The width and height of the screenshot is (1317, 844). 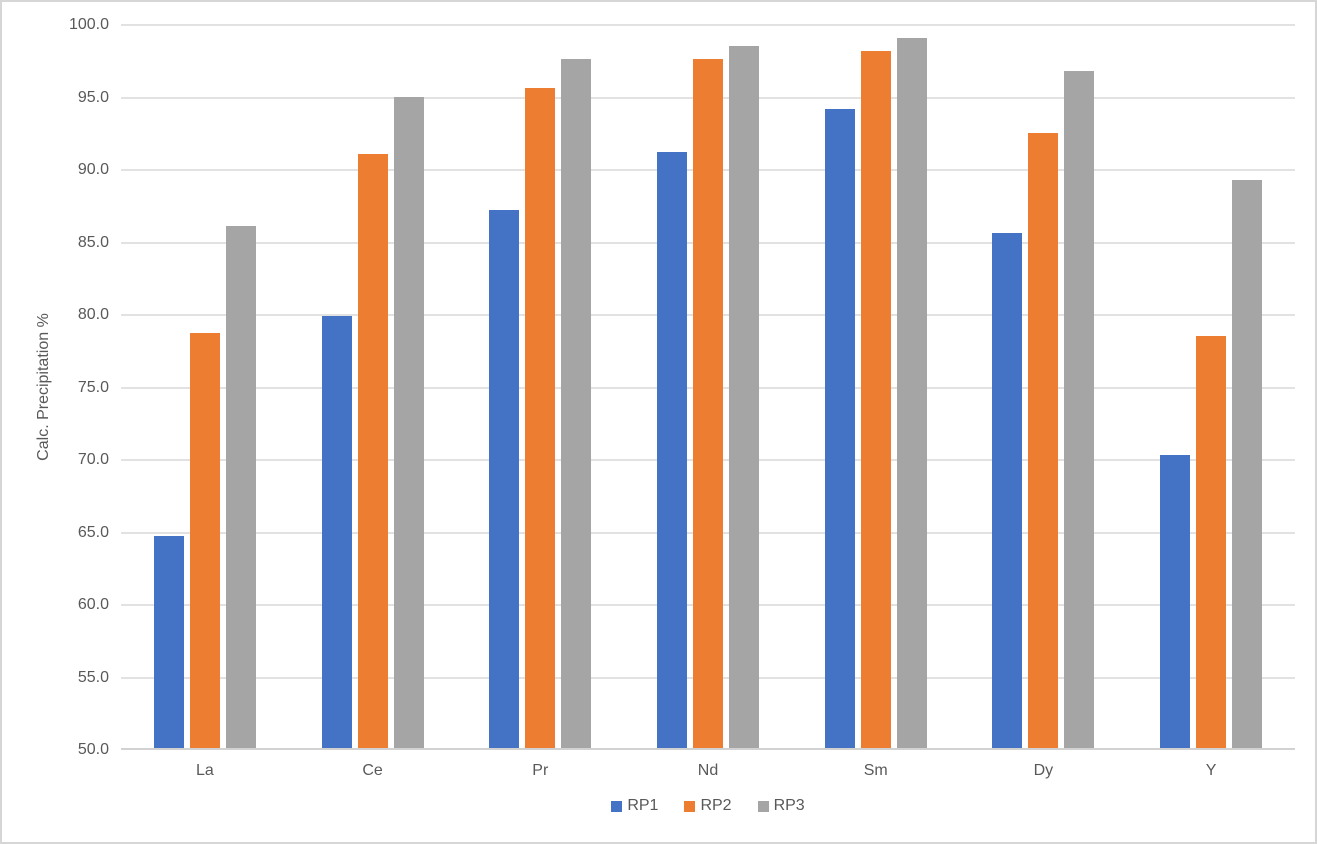 What do you see at coordinates (1043, 770) in the screenshot?
I see `x-category-label-dy: Dy` at bounding box center [1043, 770].